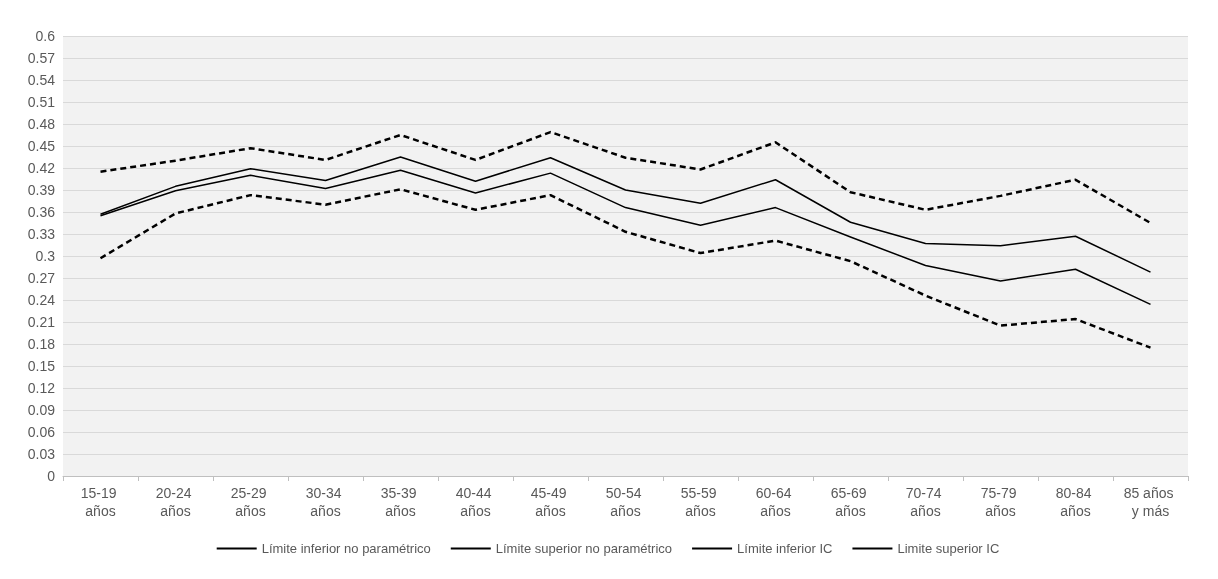  I want to click on y-tick-label: 0.54, so click(41, 80).